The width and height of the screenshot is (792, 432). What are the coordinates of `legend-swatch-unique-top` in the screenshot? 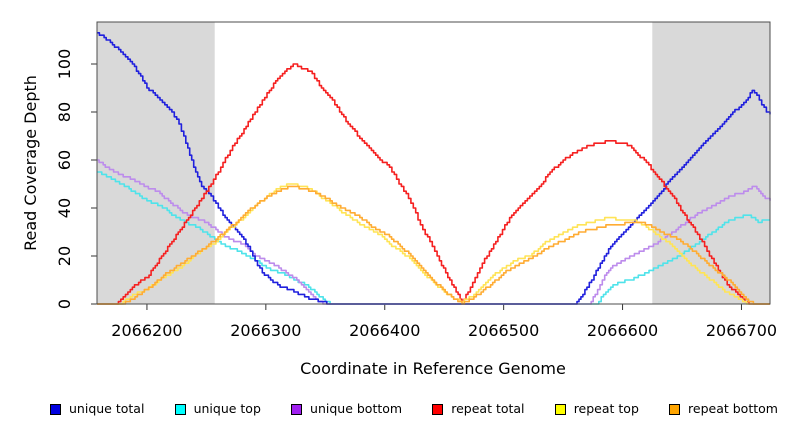 It's located at (180, 409).